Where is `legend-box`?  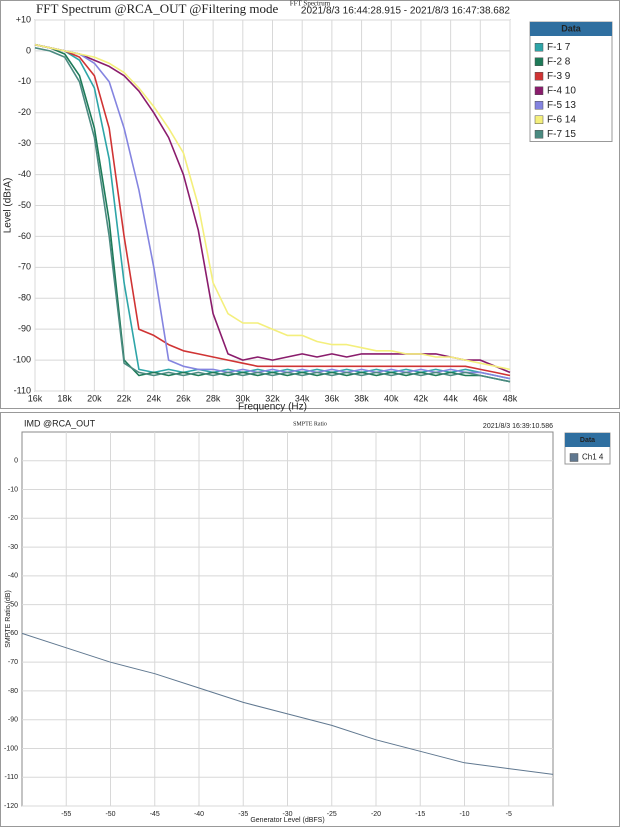
legend-box is located at coordinates (571, 81).